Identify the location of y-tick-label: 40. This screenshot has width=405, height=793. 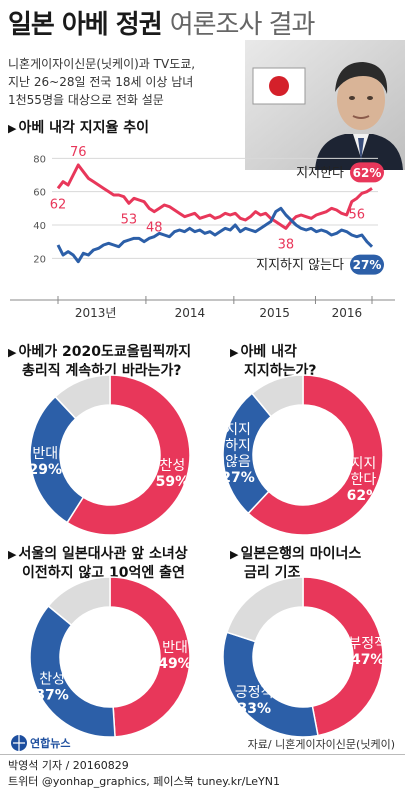
(39, 226).